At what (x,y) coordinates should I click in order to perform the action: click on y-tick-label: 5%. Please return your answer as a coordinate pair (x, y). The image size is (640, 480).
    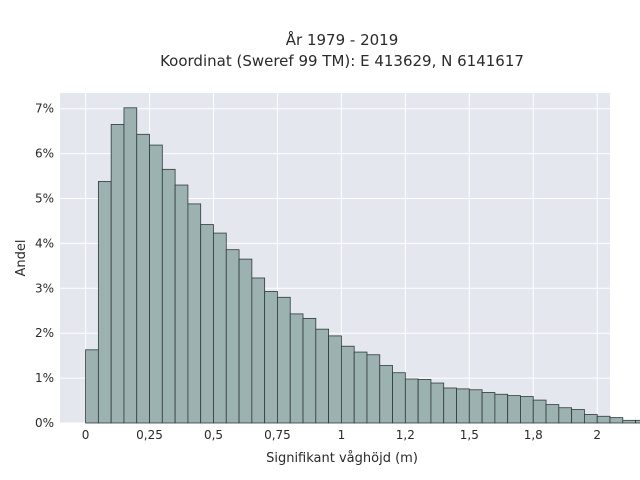
    Looking at the image, I should click on (44, 199).